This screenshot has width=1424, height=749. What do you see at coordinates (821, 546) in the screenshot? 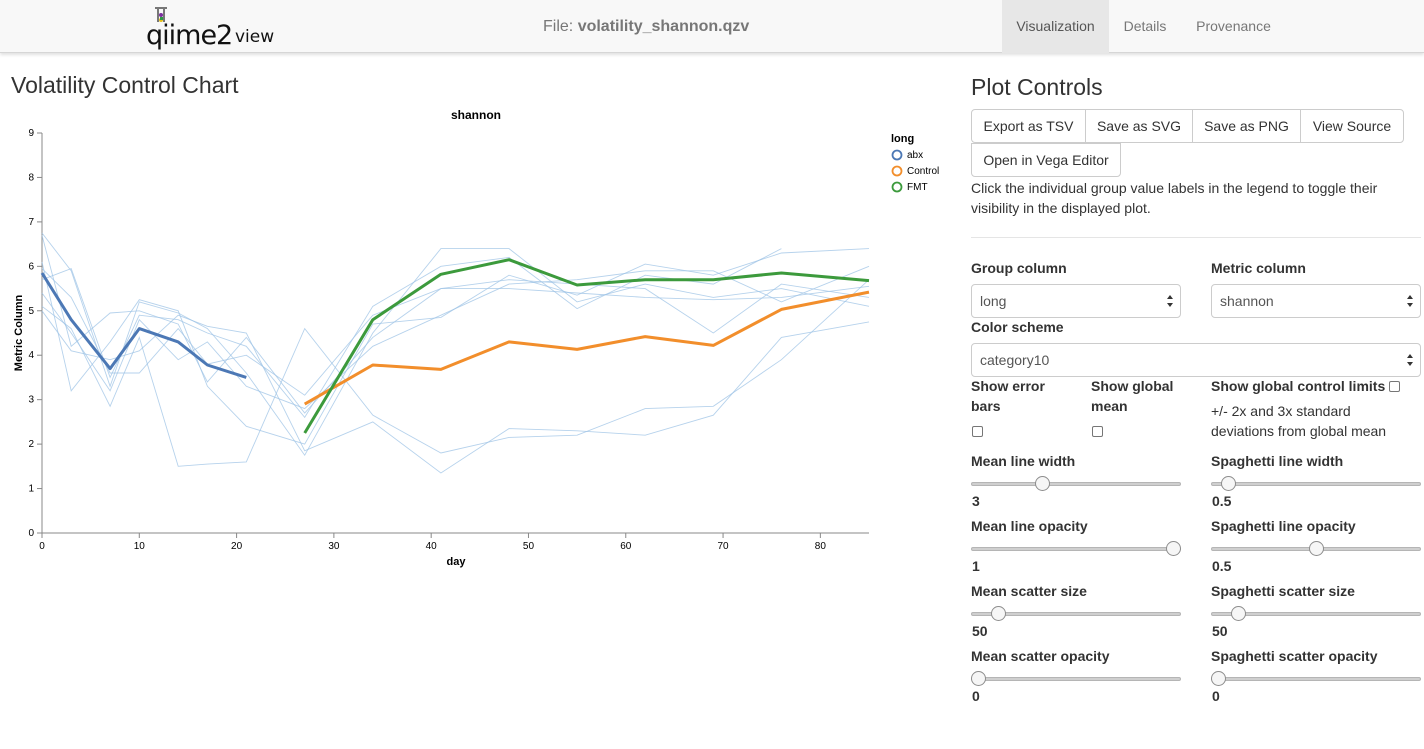
I see `x-tick-label: 80` at bounding box center [821, 546].